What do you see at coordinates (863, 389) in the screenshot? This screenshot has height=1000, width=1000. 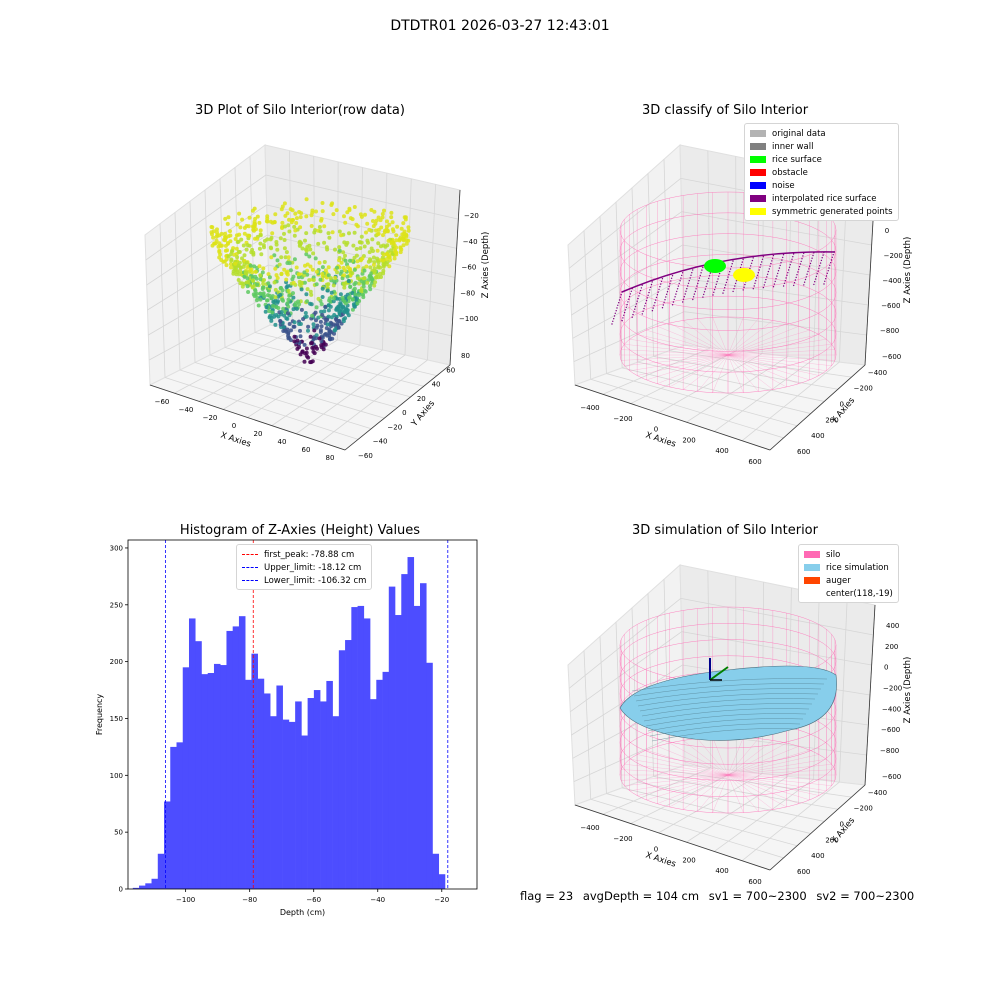 I see `y-tick-label: −200` at bounding box center [863, 389].